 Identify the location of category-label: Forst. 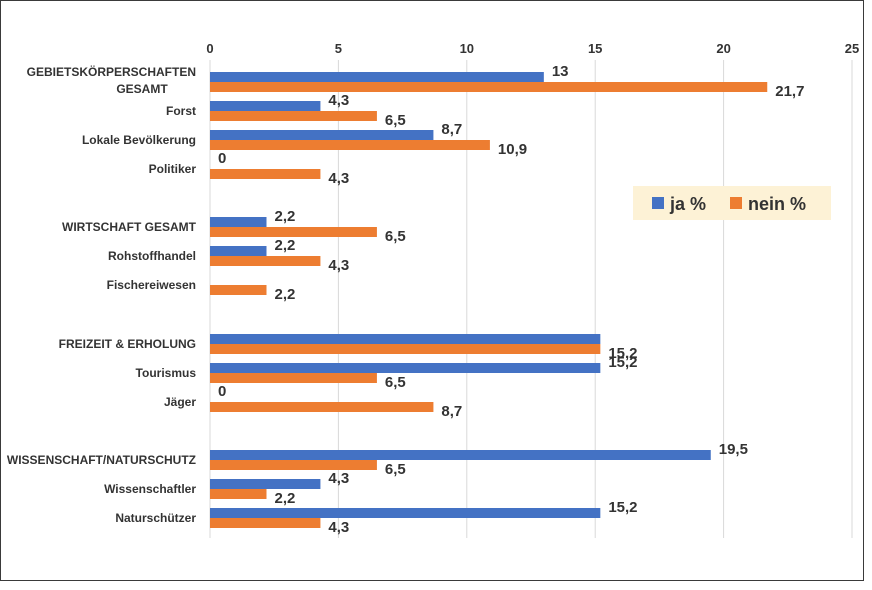
(181, 111).